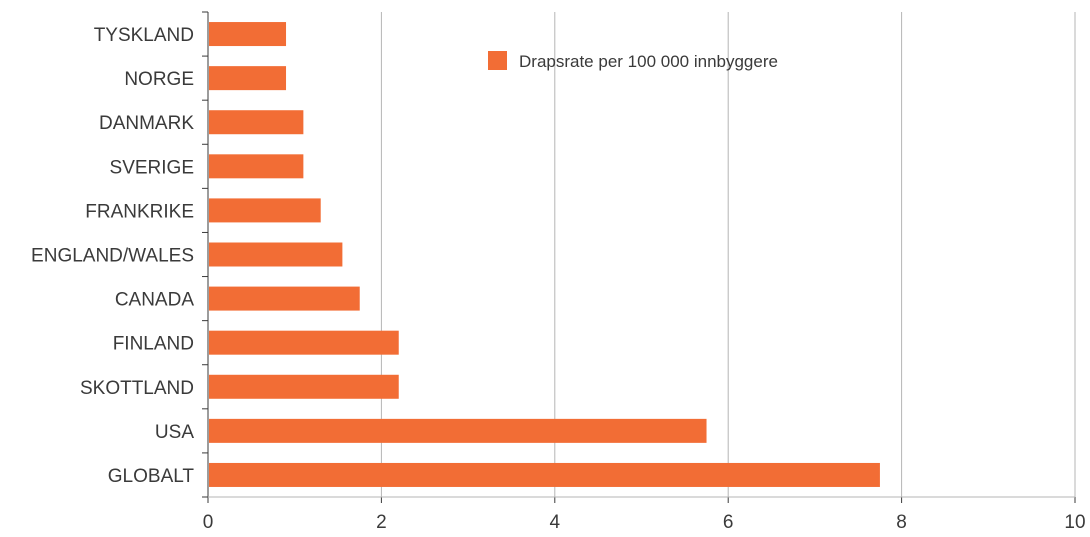  Describe the element at coordinates (497, 60) in the screenshot. I see `legend-swatch` at that location.